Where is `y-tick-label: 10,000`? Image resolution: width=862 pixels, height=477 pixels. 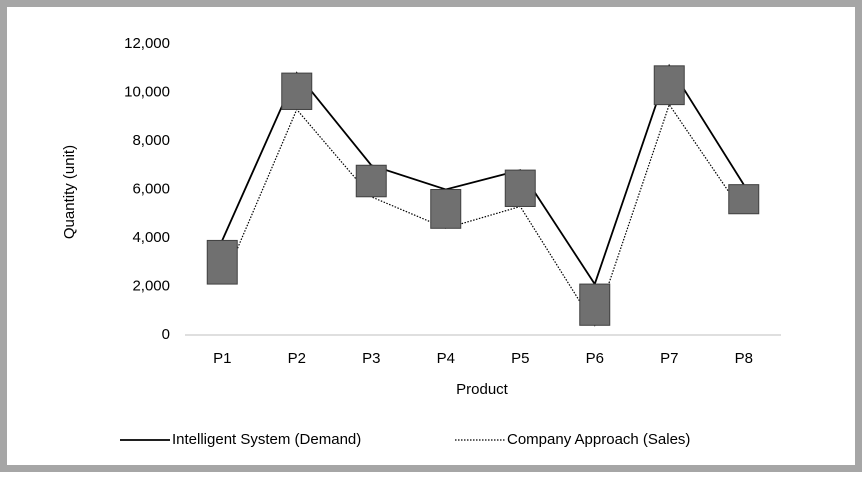
y-tick-label: 10,000 is located at coordinates (147, 91).